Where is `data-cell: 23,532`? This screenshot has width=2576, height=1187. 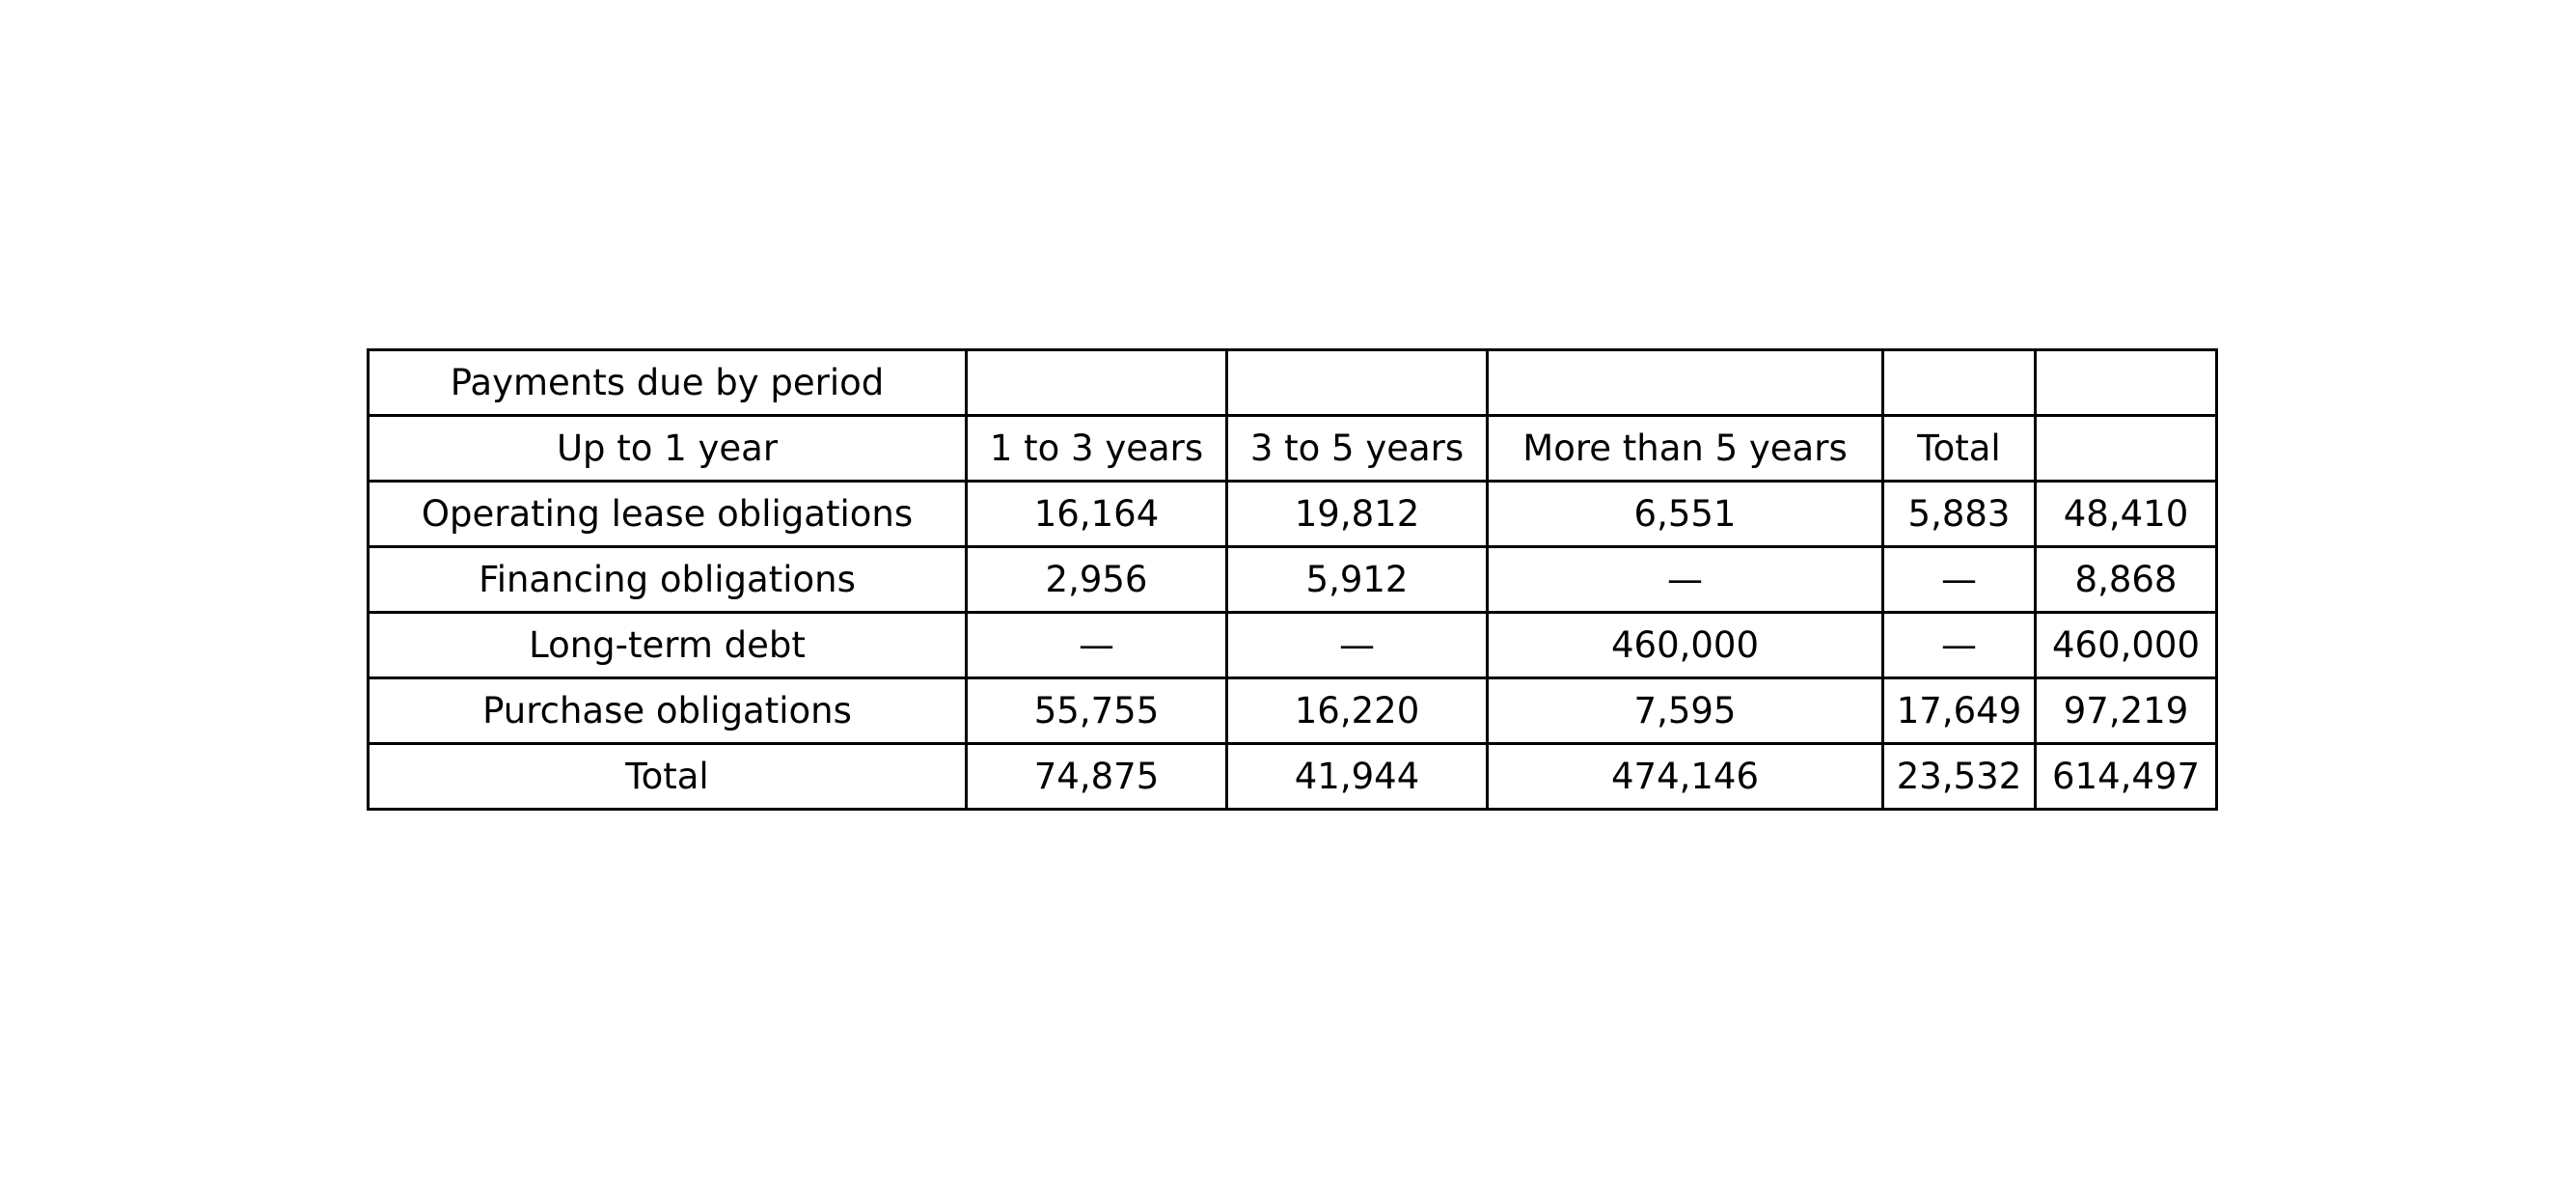 data-cell: 23,532 is located at coordinates (1959, 776).